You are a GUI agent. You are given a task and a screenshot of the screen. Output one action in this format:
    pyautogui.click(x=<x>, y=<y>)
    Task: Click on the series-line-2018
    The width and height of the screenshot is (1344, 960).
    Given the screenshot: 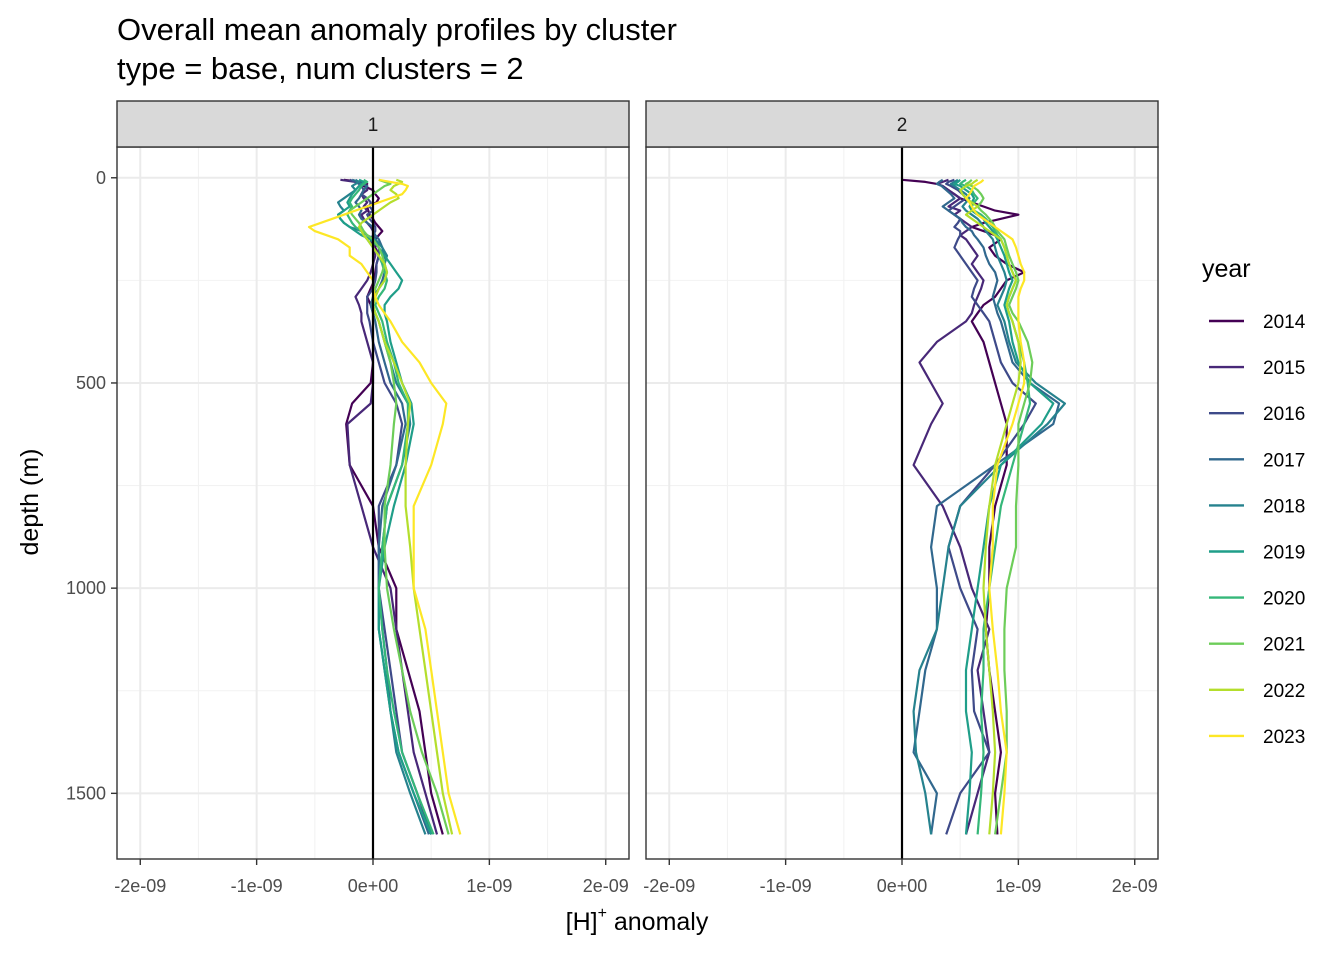 What is the action you would take?
    pyautogui.click(x=989, y=506)
    